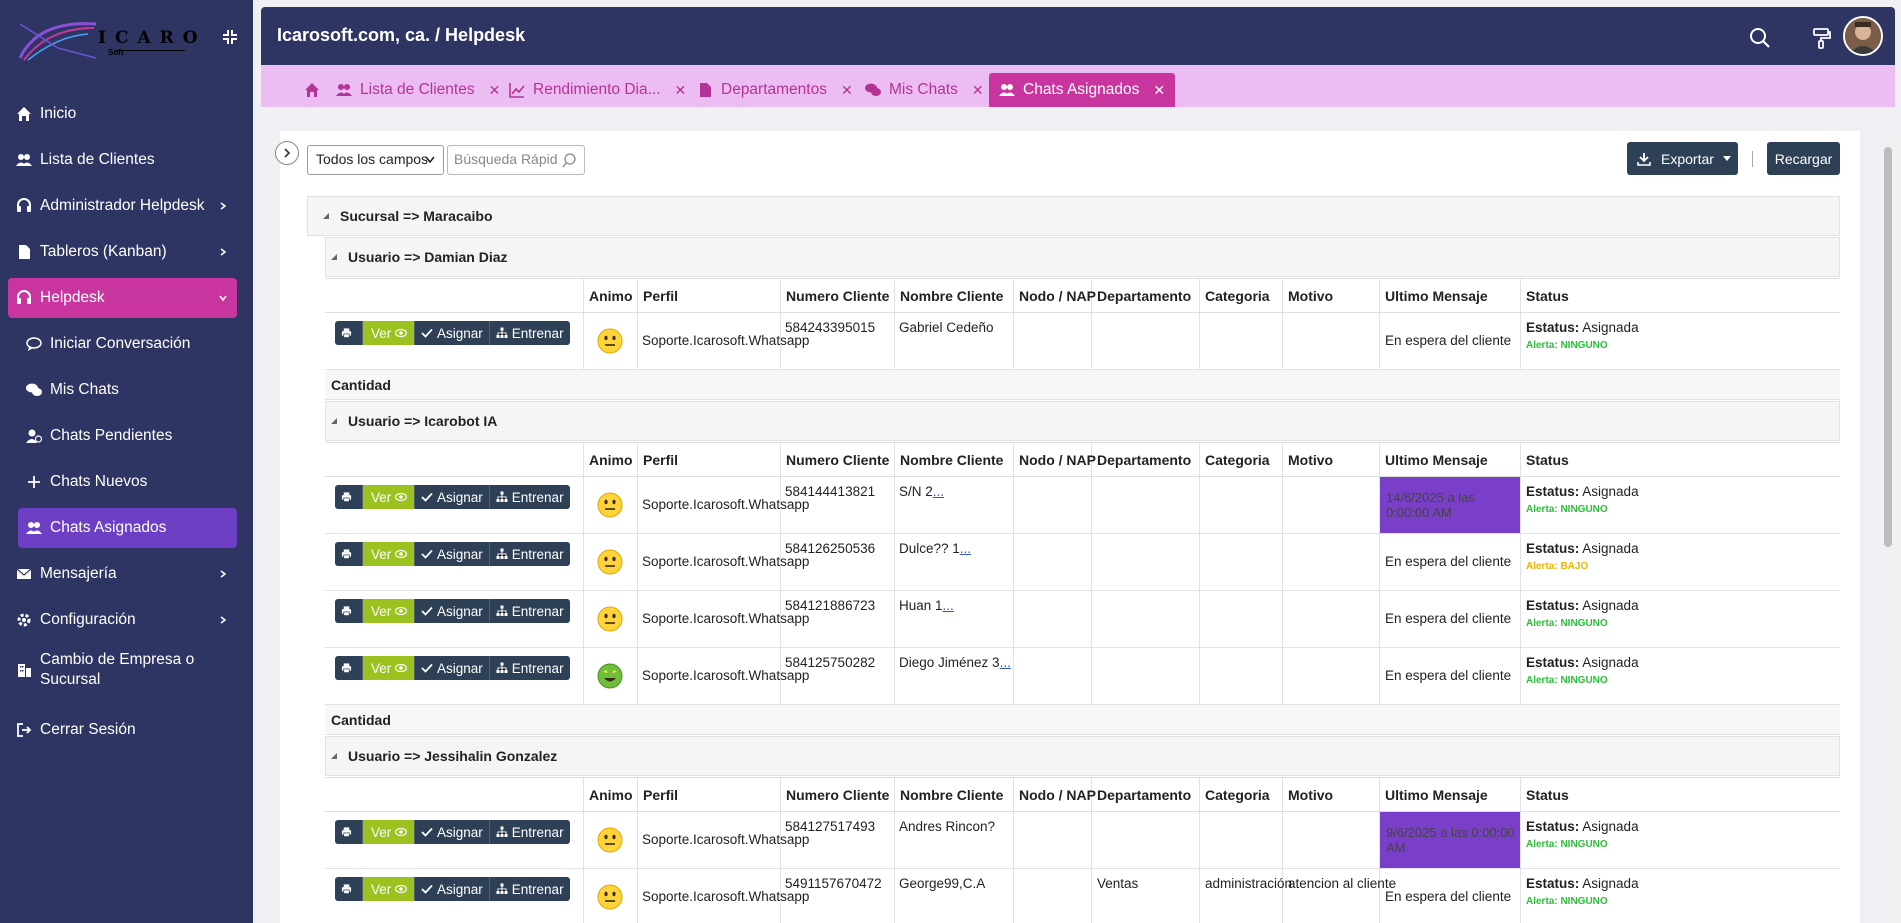 This screenshot has height=923, width=1901. I want to click on group-row-usuario: Usuario => Jessihalin Gonzalez, so click(1082, 756).